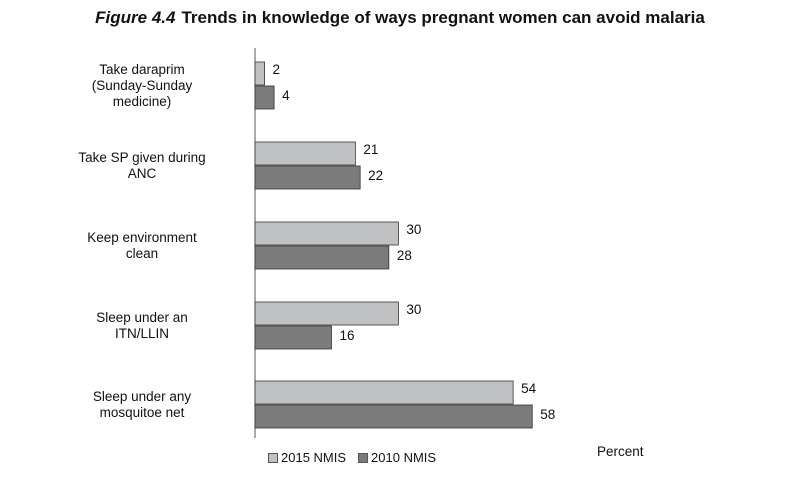 Image resolution: width=800 pixels, height=478 pixels. I want to click on data-label-2010-cat0: 4, so click(286, 95).